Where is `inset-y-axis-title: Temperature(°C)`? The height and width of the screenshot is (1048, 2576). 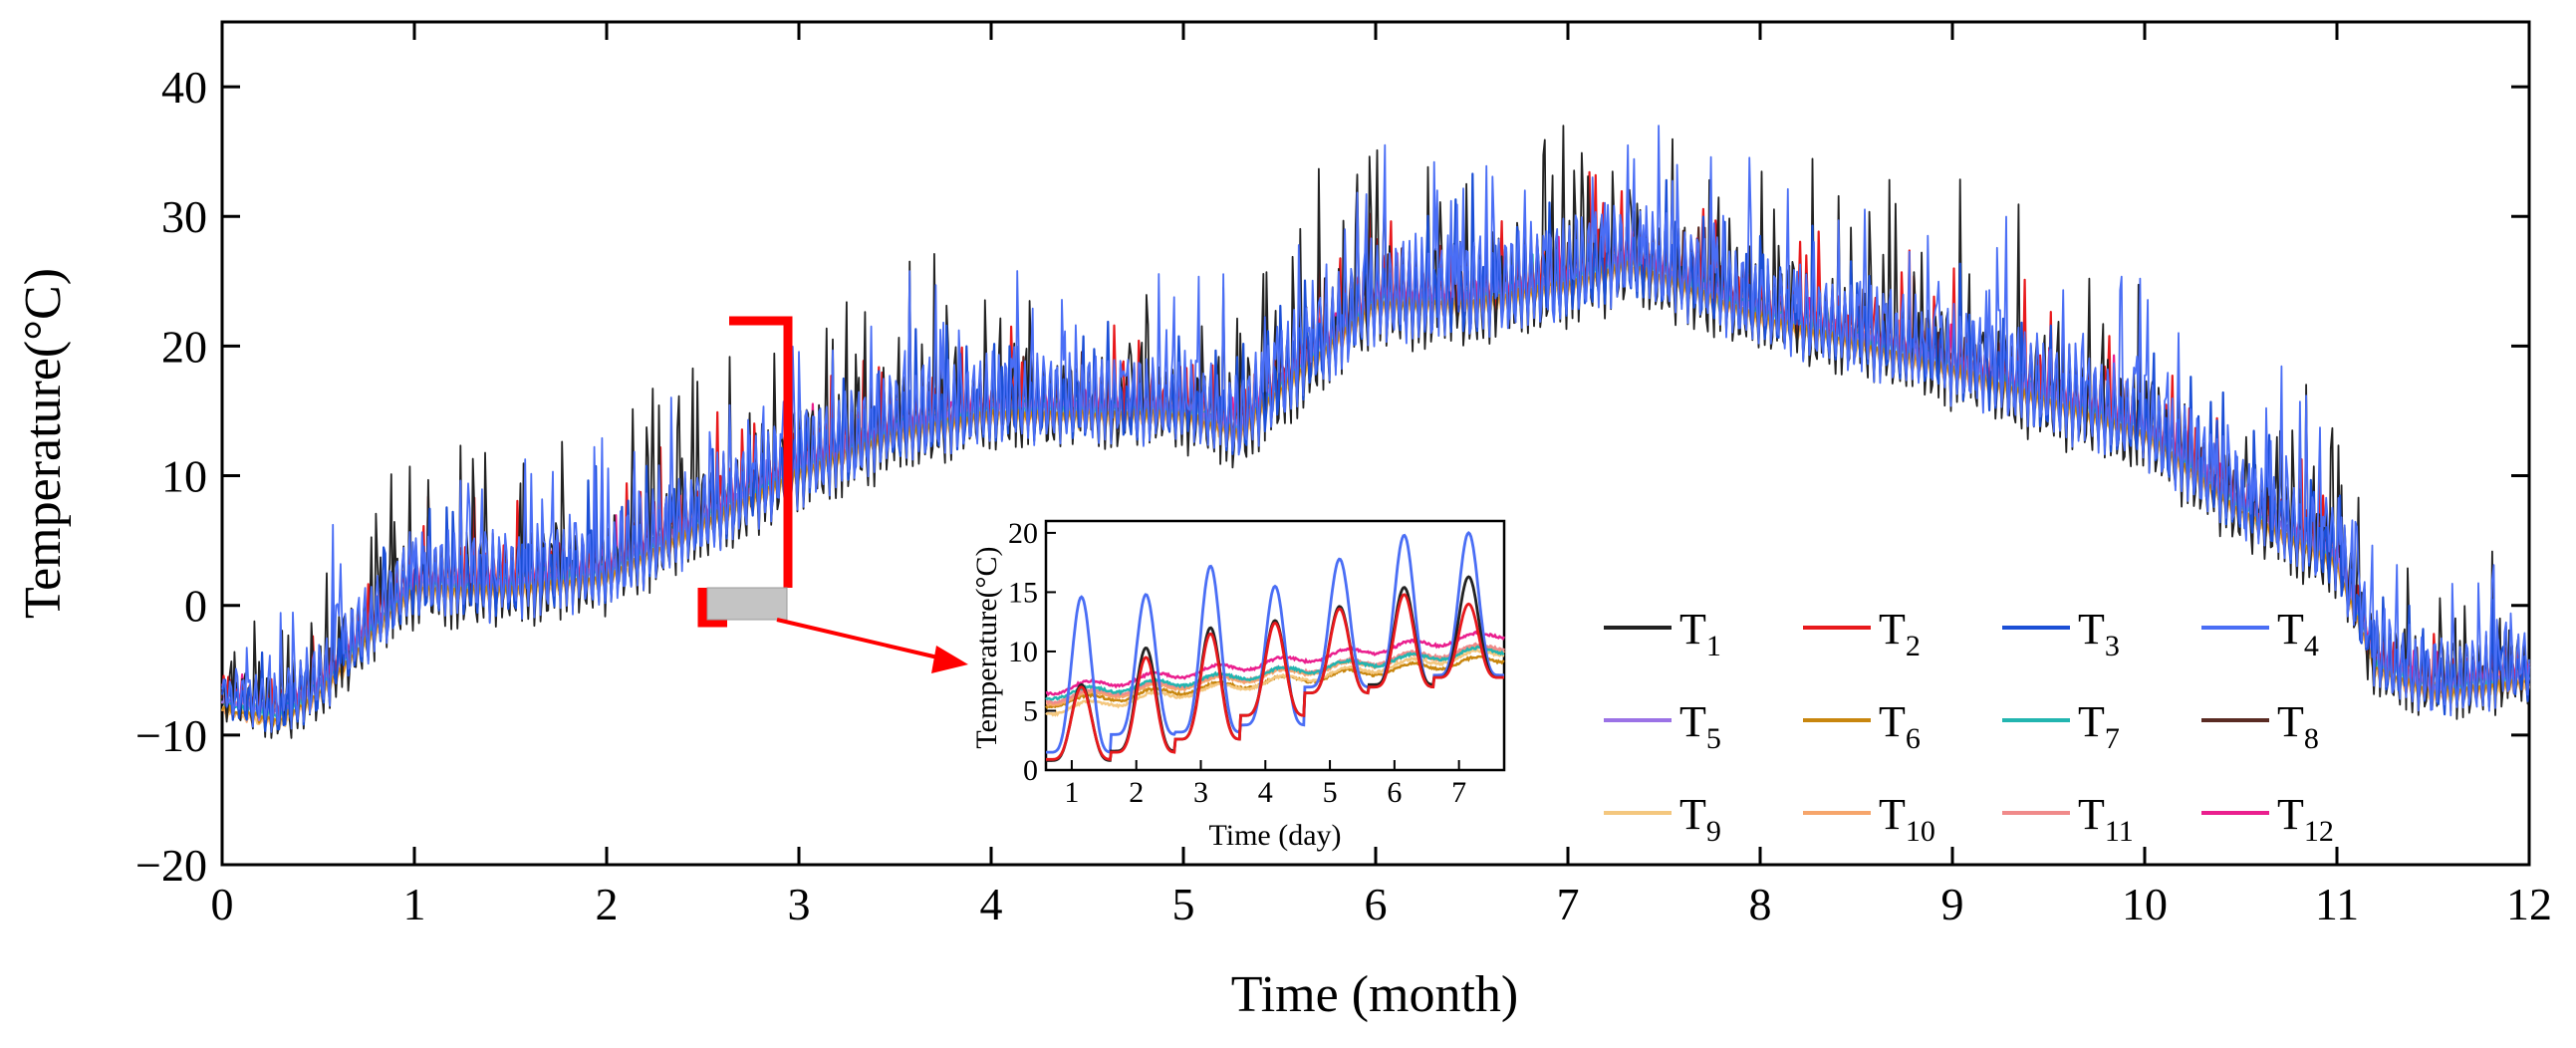
inset-y-axis-title: Temperature(°C) is located at coordinates (986, 647).